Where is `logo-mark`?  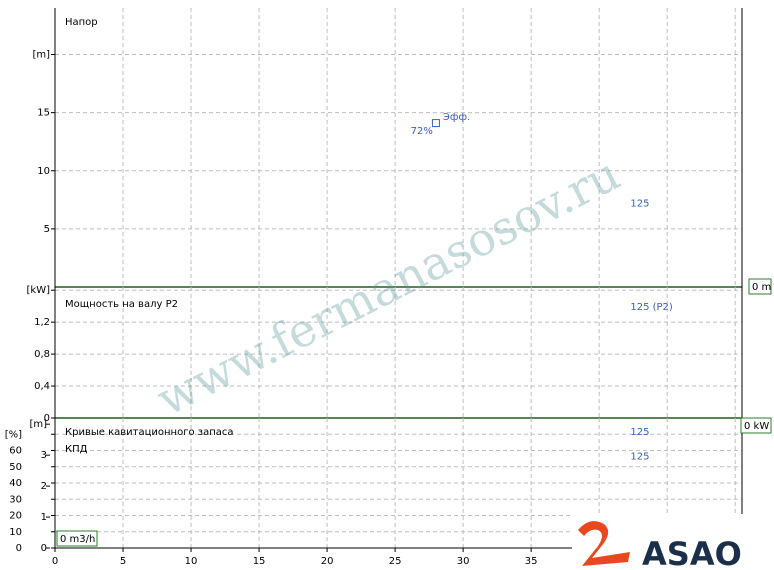 logo-mark is located at coordinates (604, 543).